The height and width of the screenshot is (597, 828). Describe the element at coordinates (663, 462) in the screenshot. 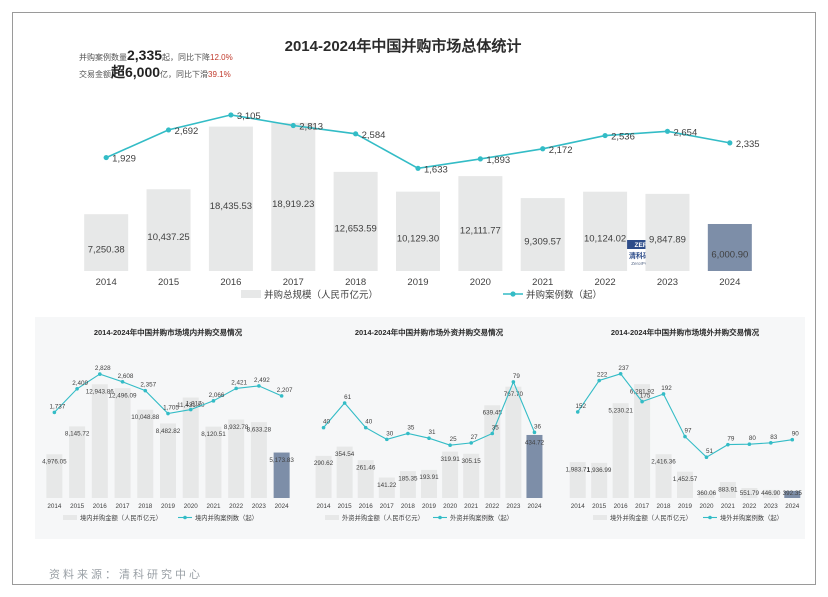

I see `bar-value-label: 2,416.36` at that location.